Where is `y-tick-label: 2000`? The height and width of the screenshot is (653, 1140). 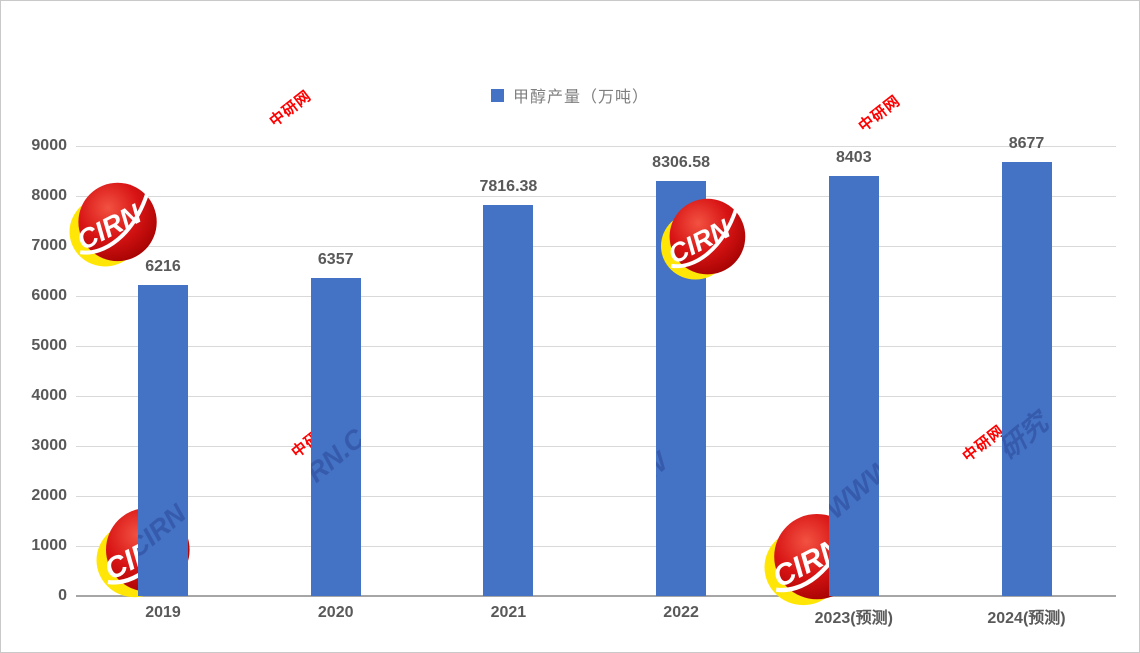 y-tick-label: 2000 is located at coordinates (49, 495).